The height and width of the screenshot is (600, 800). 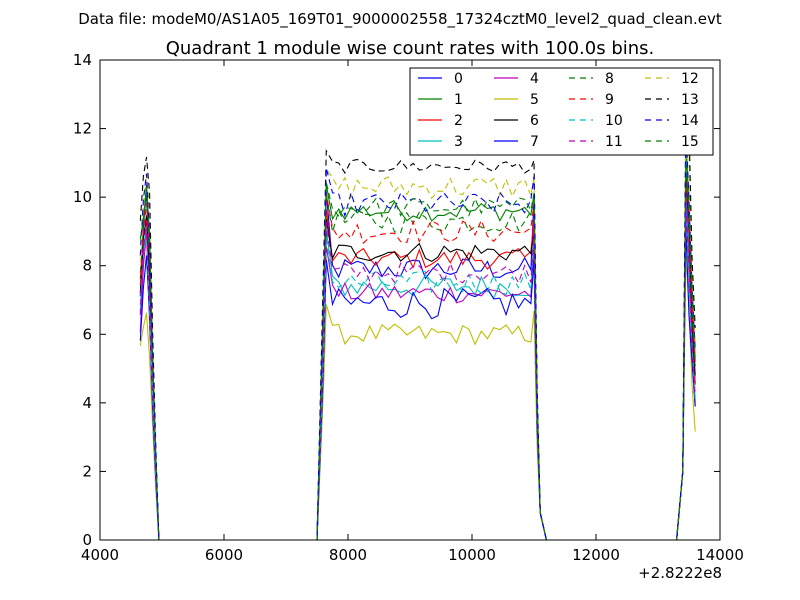 What do you see at coordinates (596, 555) in the screenshot?
I see `x-tick-label: 12000` at bounding box center [596, 555].